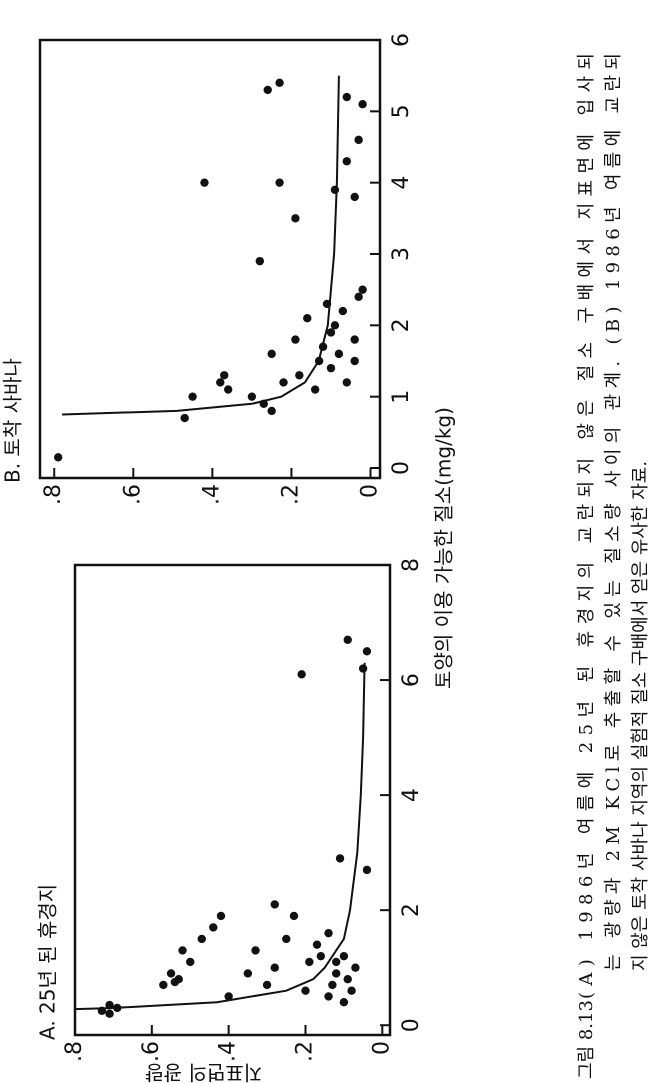  I want to click on caption-line: 지 않은 토착 사바나 지역의 실험적 질소 구배에서 얻은 유사한 자료., so click(640, 716).